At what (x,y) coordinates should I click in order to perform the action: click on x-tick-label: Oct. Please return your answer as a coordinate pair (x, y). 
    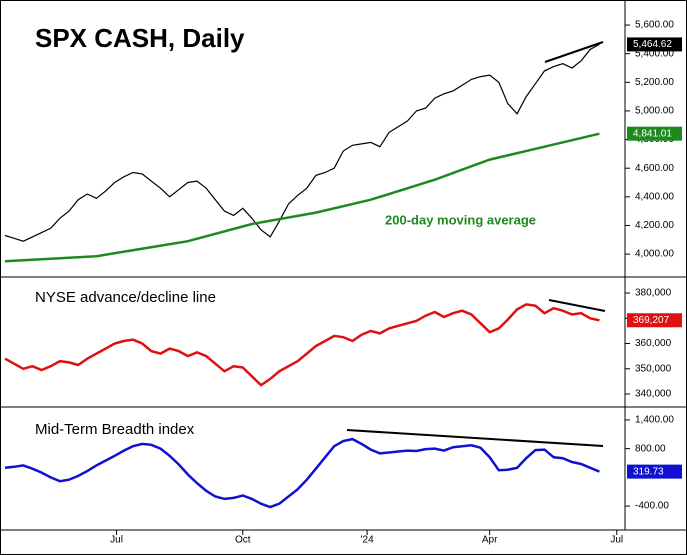
    Looking at the image, I should click on (243, 540).